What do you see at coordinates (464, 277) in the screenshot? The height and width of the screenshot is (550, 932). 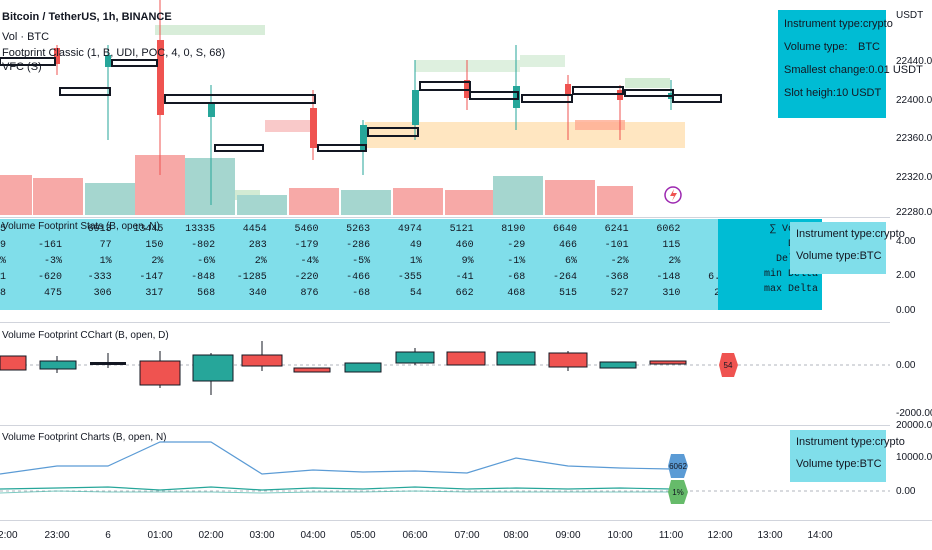 I see `stats-cell: -41` at bounding box center [464, 277].